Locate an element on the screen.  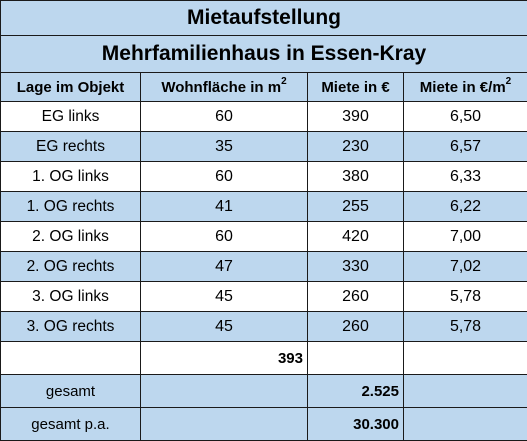
cell-qm: 6,57 is located at coordinates (465, 147).